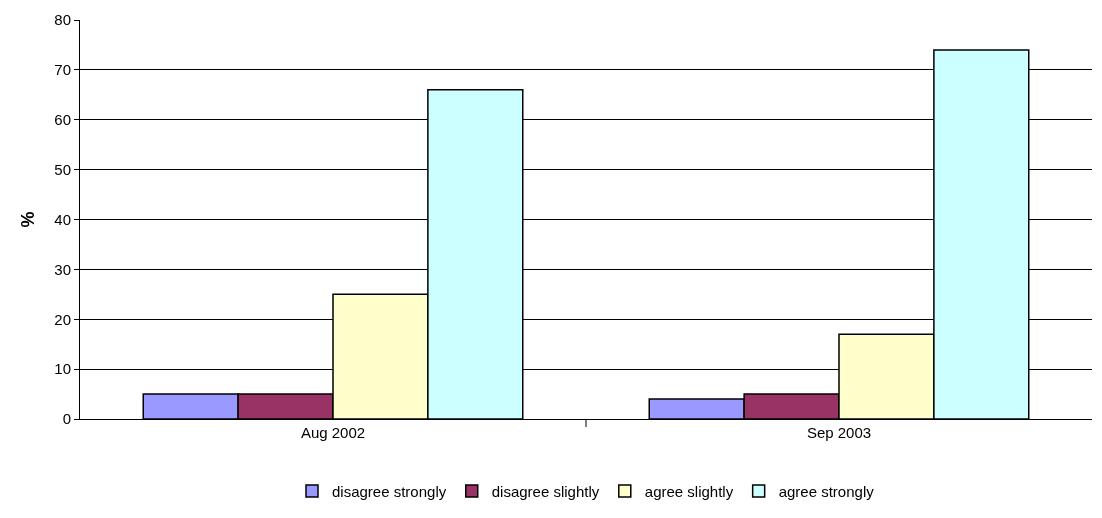 This screenshot has width=1102, height=518. What do you see at coordinates (66, 419) in the screenshot?
I see `y-tick-label: 0` at bounding box center [66, 419].